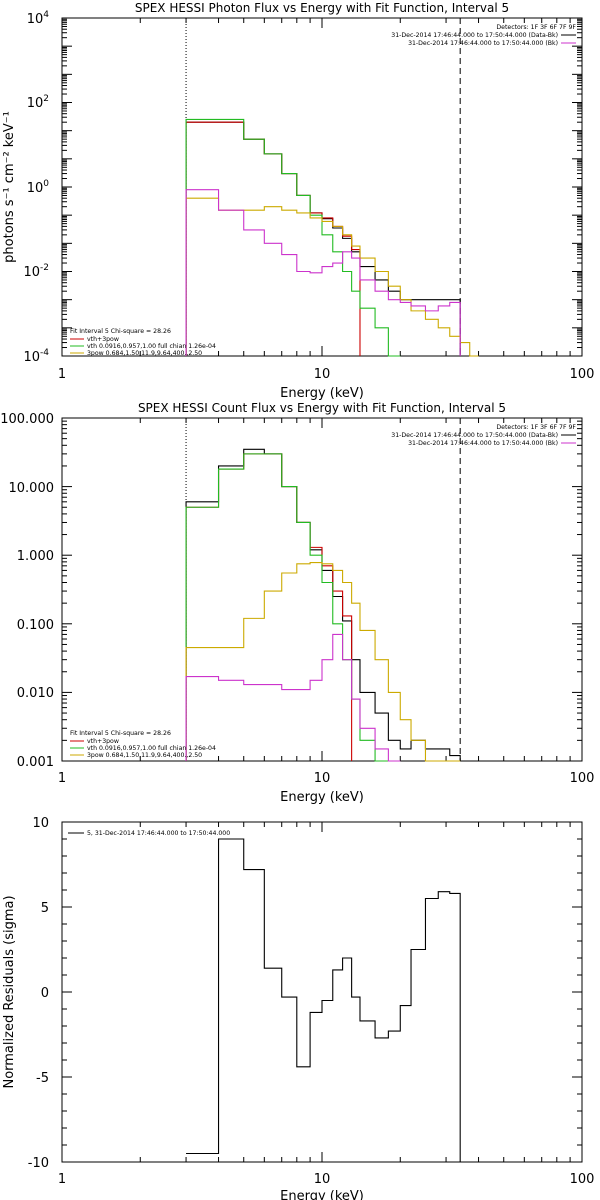 The height and width of the screenshot is (1200, 600). Describe the element at coordinates (38, 18) in the screenshot. I see `y-tick-label-1e4: 10⁴` at that location.